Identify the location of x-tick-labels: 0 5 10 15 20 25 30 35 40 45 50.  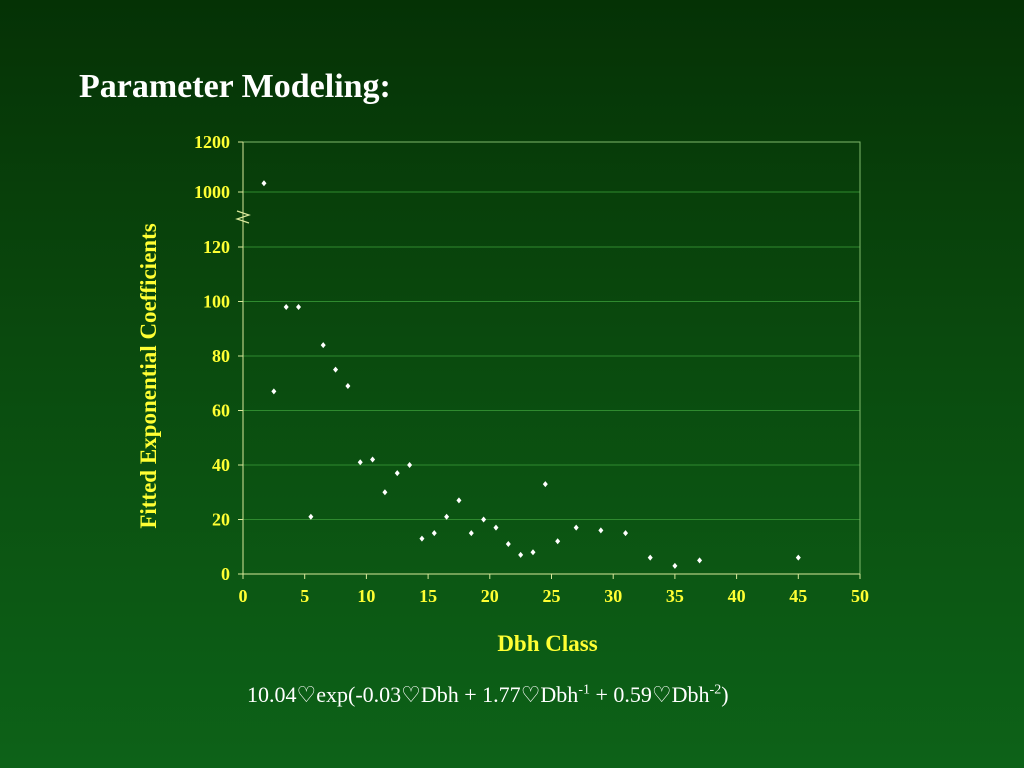
(554, 596).